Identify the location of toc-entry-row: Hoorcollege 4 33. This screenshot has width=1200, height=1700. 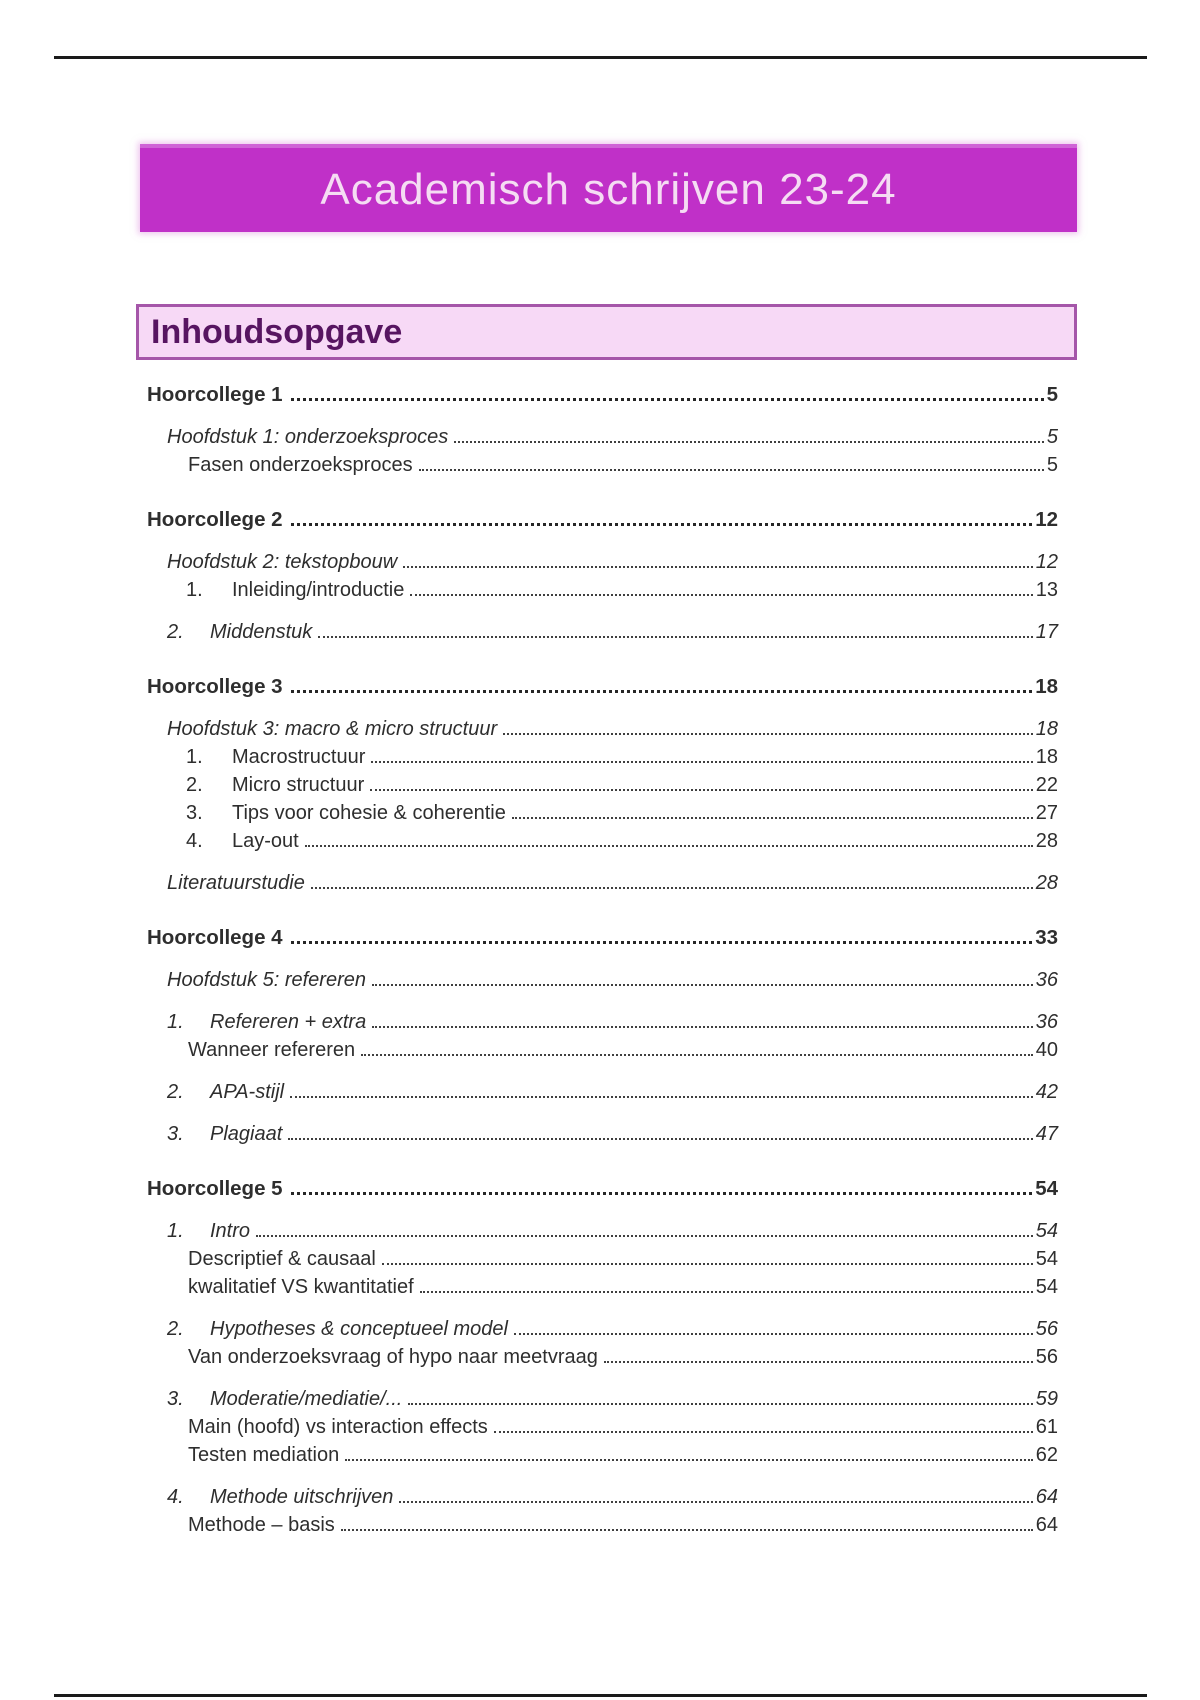
(599, 938).